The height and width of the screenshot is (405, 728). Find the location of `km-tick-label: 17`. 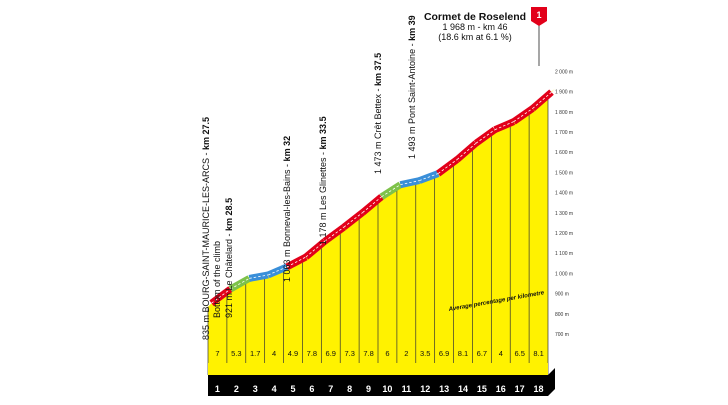

km-tick-label: 17 is located at coordinates (520, 389).